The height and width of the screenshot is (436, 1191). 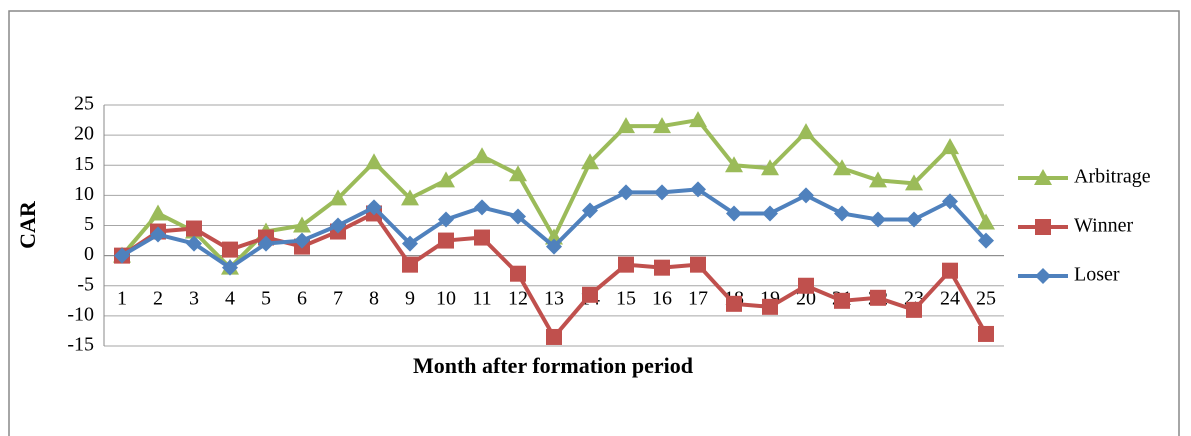 I want to click on x-tick-label: 12, so click(x=518, y=299).